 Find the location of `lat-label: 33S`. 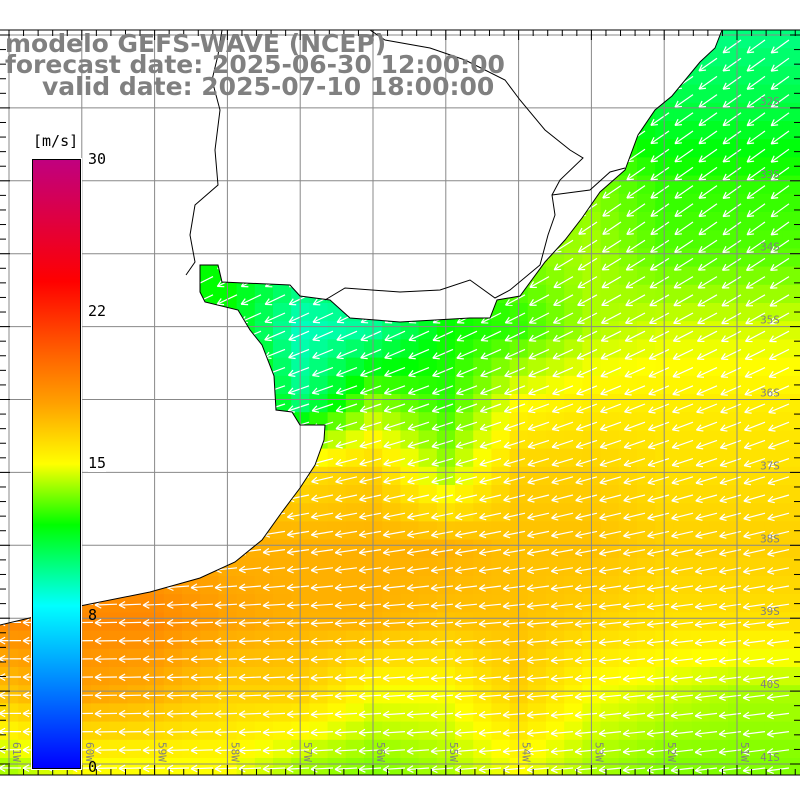

lat-label: 33S is located at coordinates (770, 174).